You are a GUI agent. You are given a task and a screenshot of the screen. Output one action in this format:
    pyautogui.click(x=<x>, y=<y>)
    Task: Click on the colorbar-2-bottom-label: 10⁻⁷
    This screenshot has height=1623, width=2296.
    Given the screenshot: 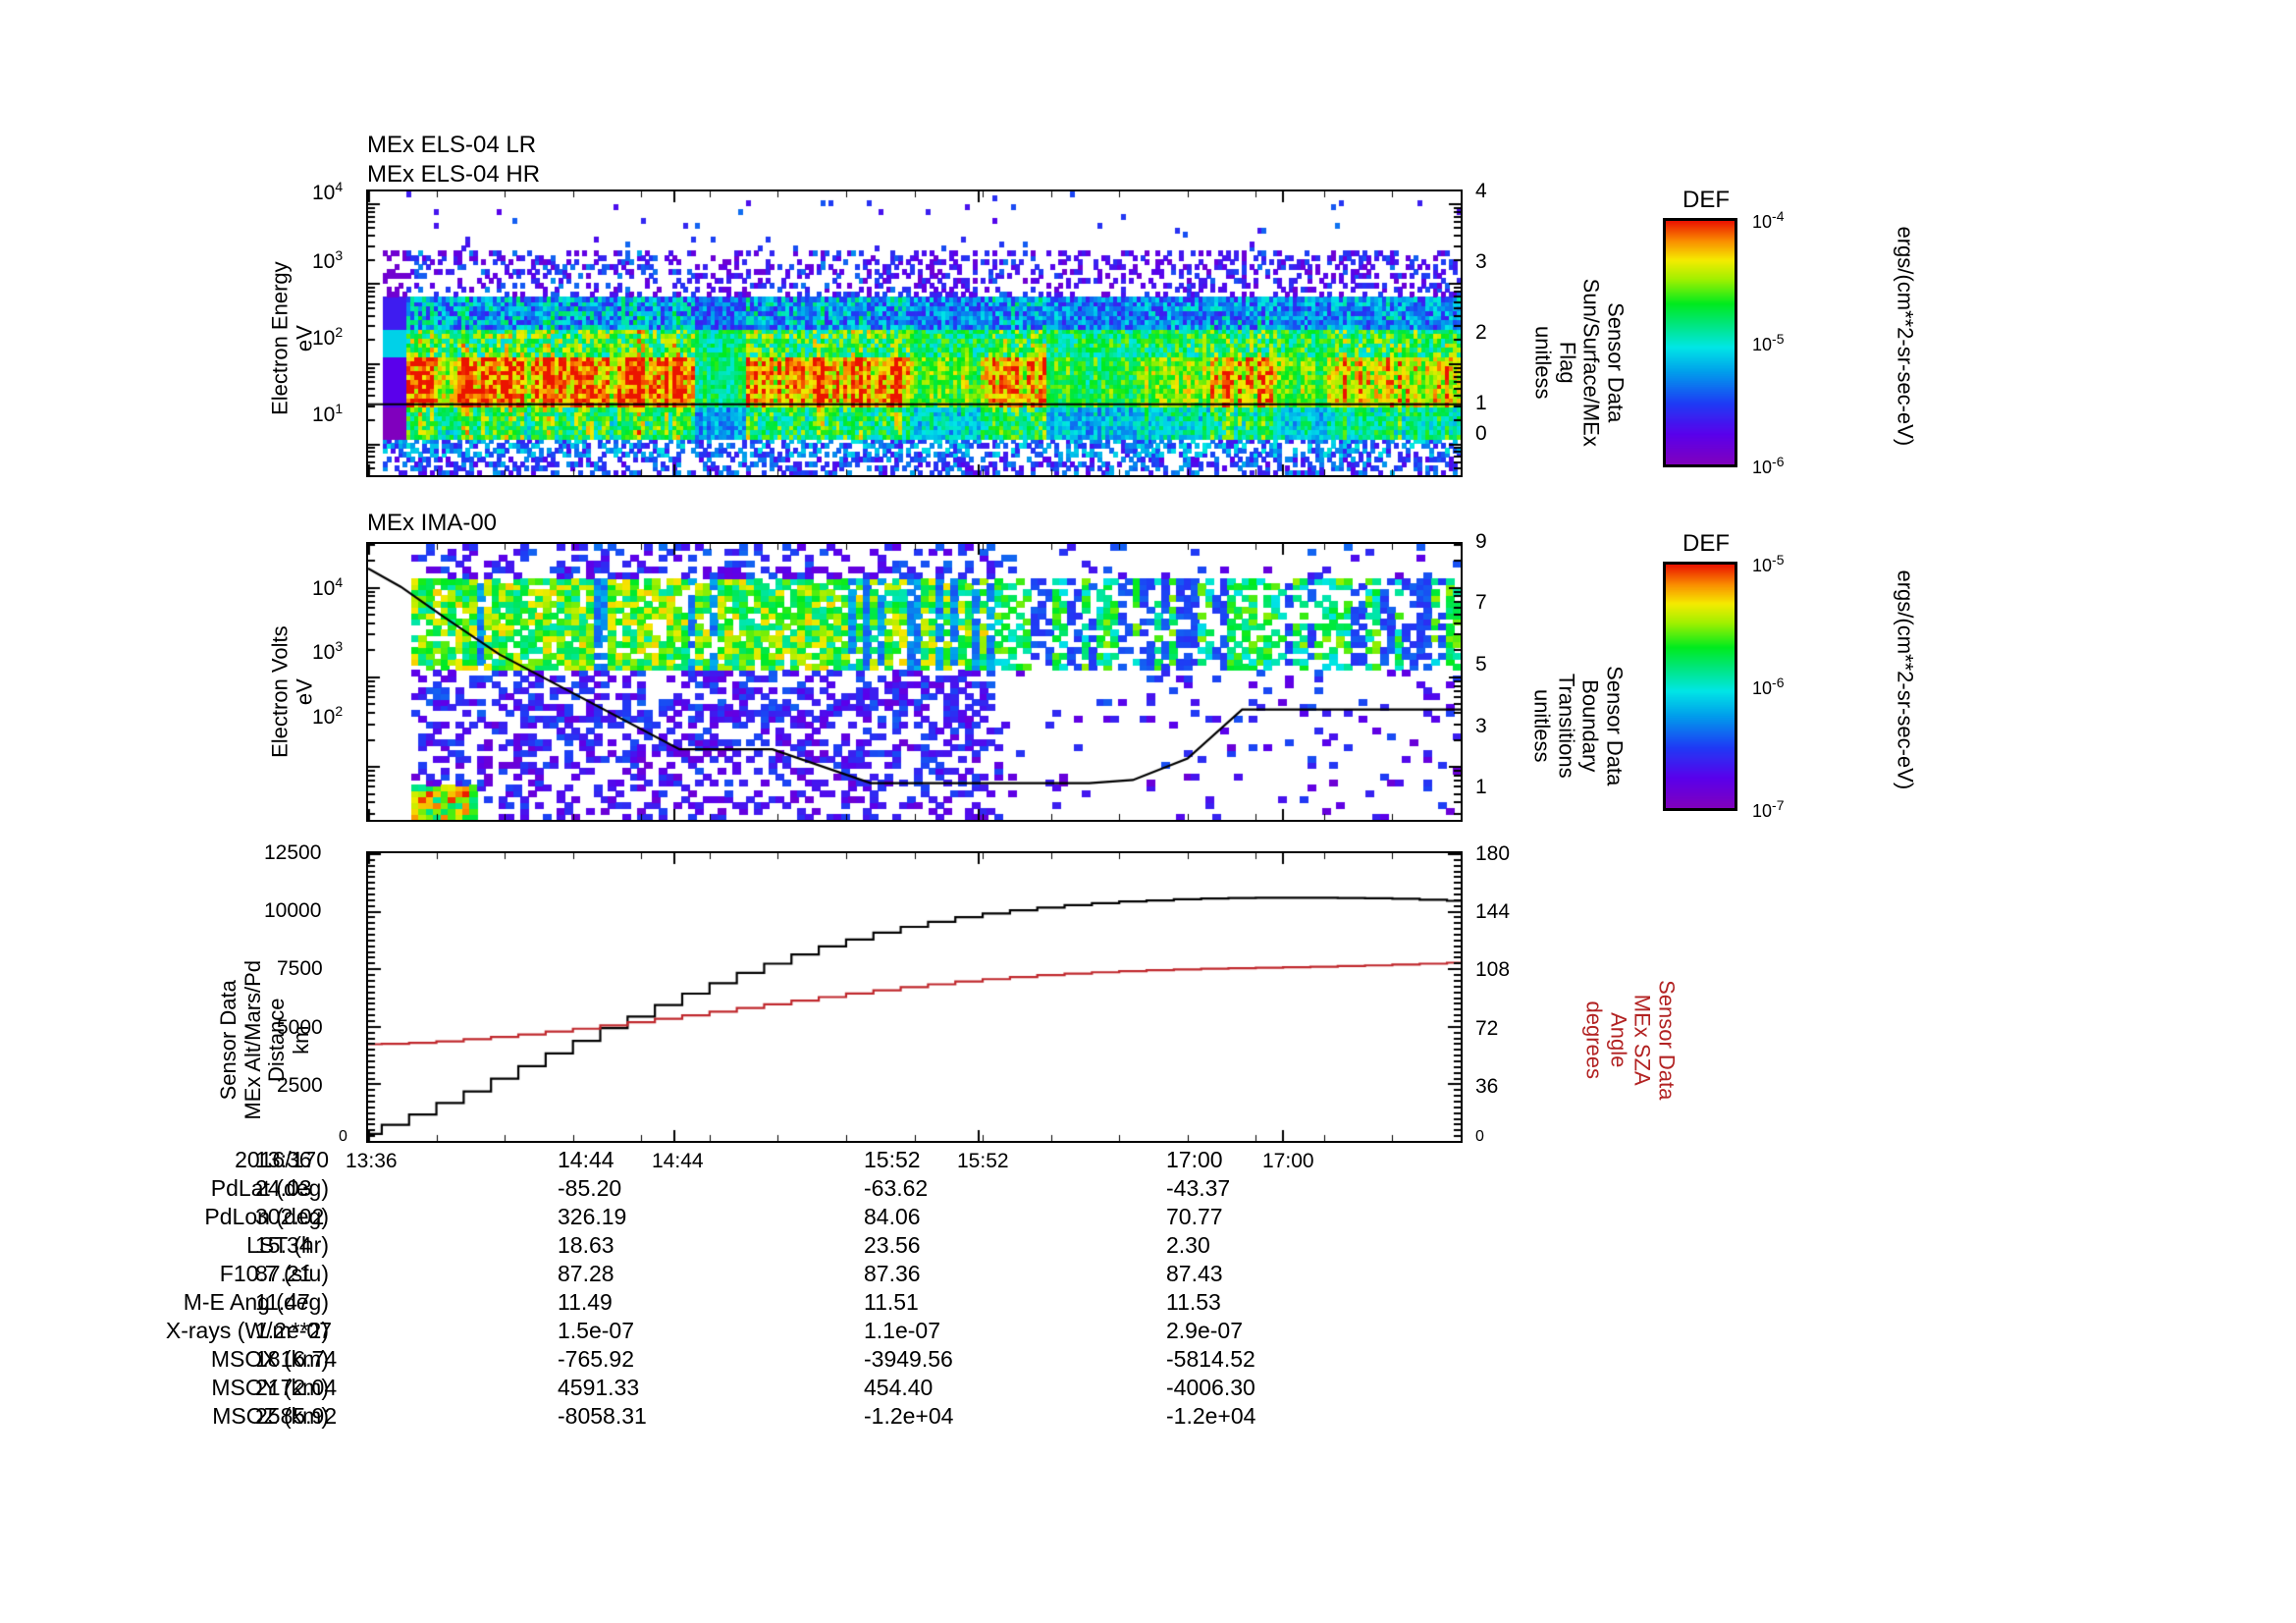 What is the action you would take?
    pyautogui.click(x=1768, y=809)
    